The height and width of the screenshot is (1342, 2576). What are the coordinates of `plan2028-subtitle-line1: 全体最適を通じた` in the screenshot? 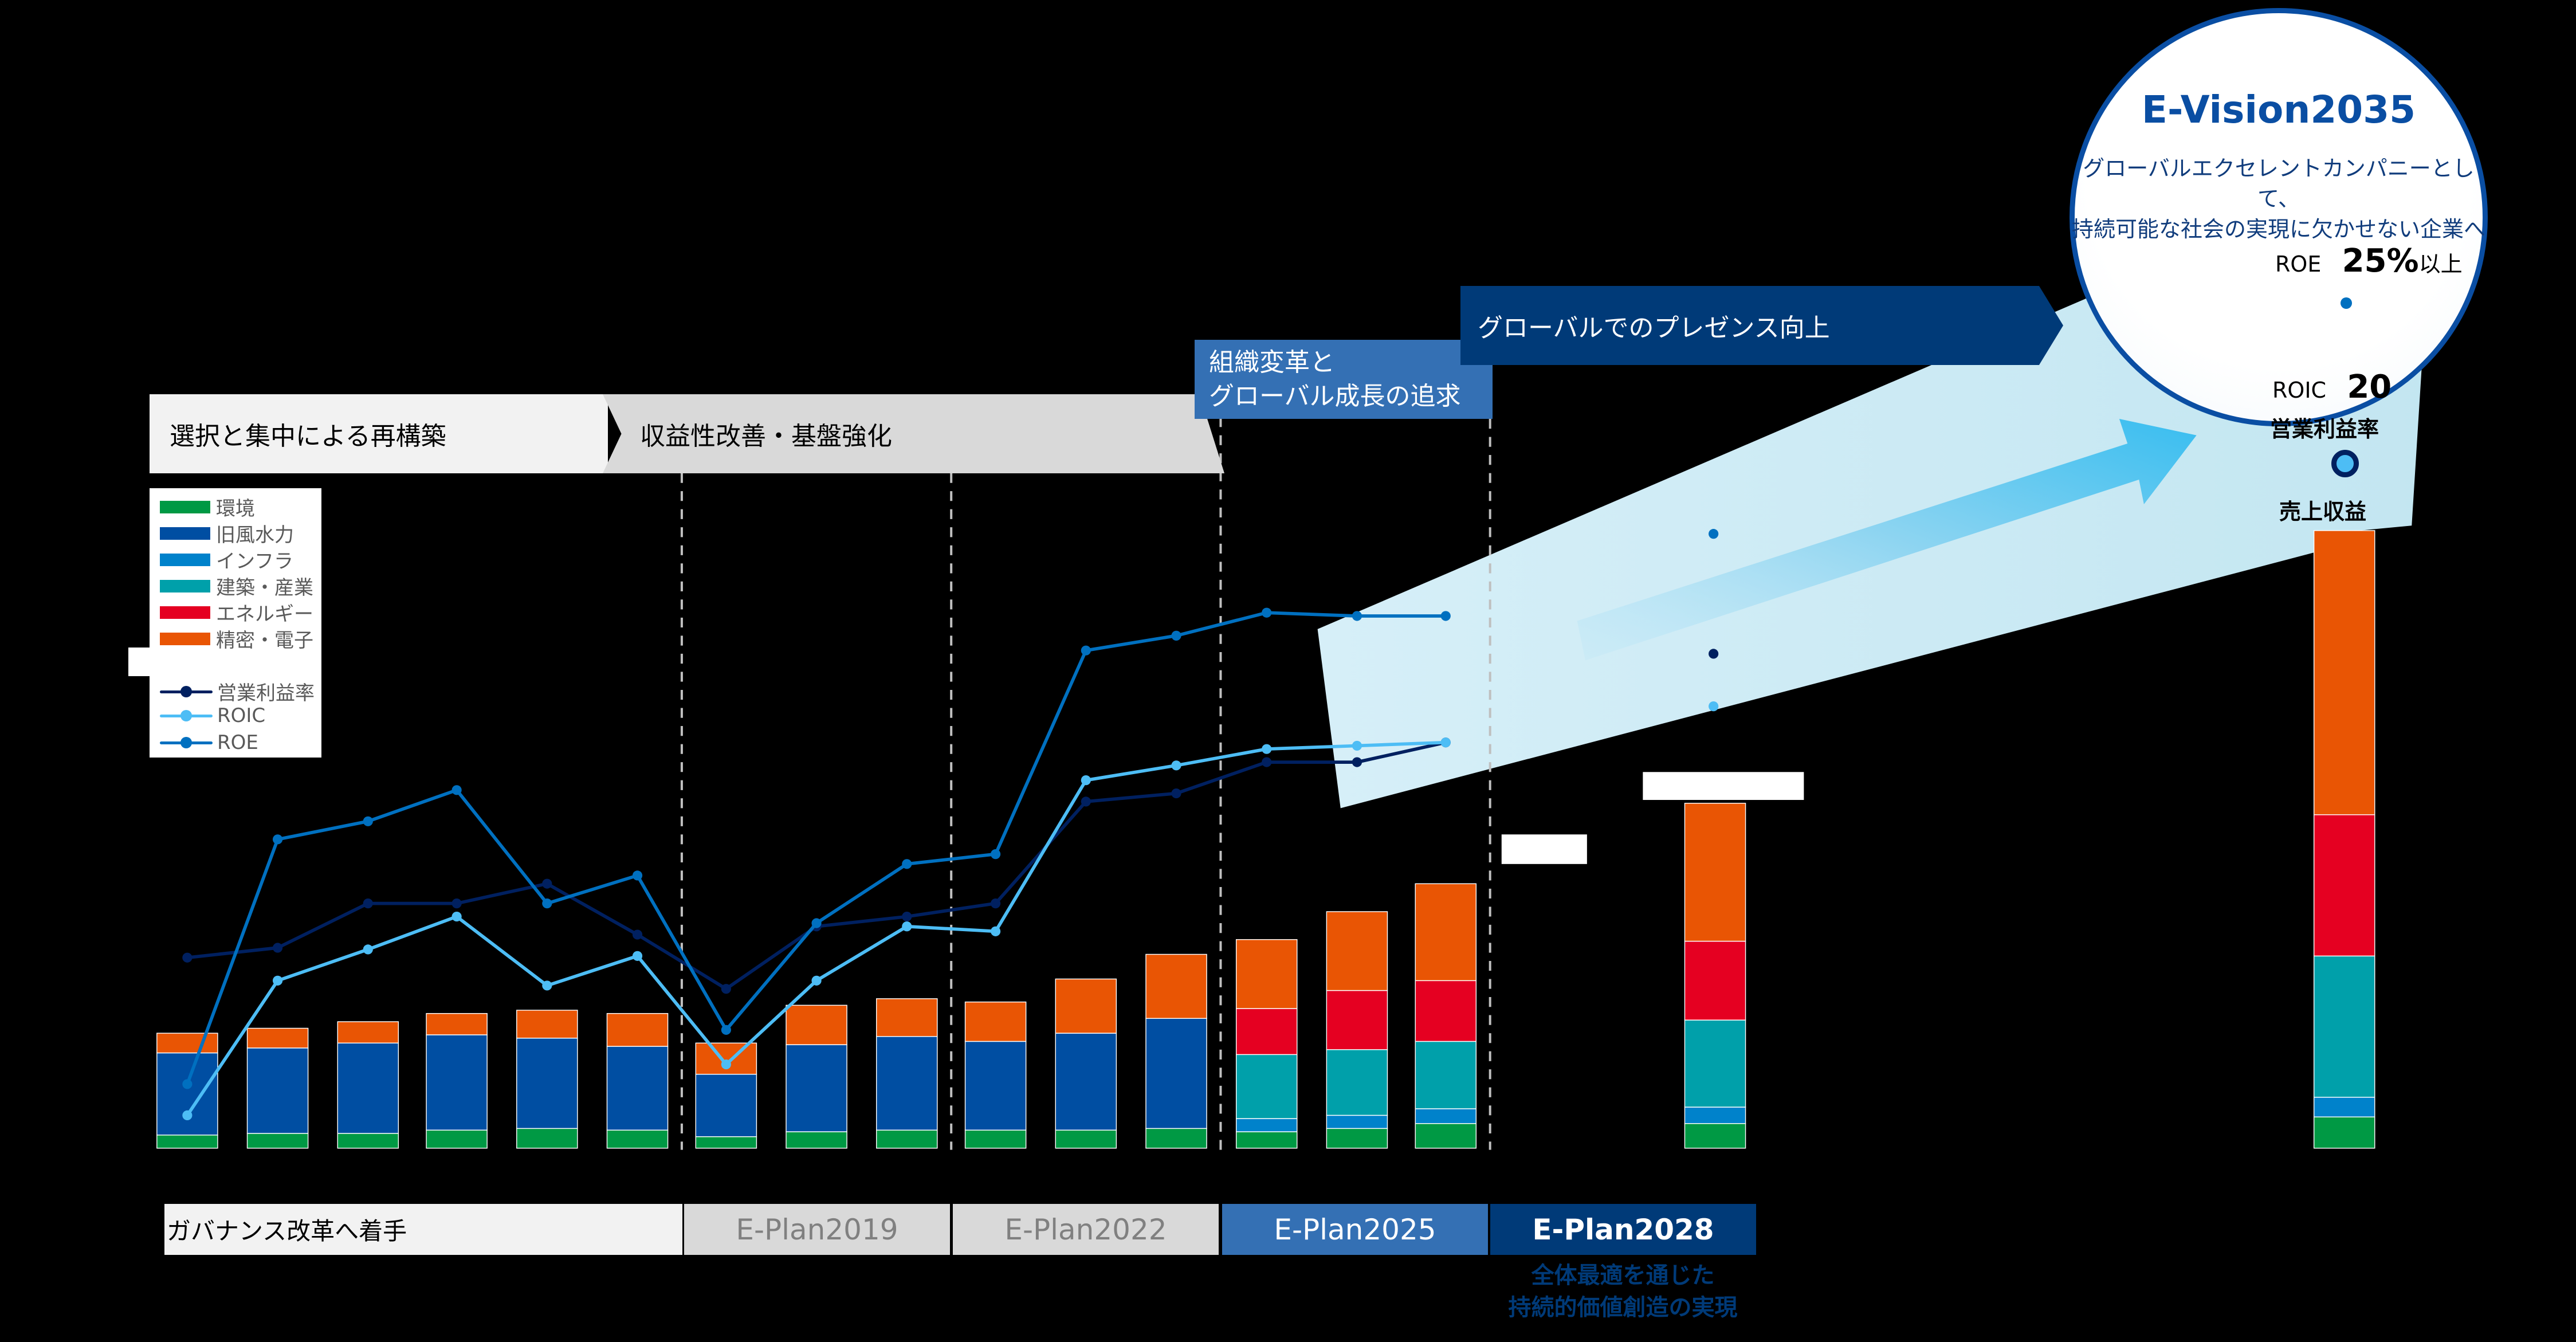 It's located at (1623, 1275).